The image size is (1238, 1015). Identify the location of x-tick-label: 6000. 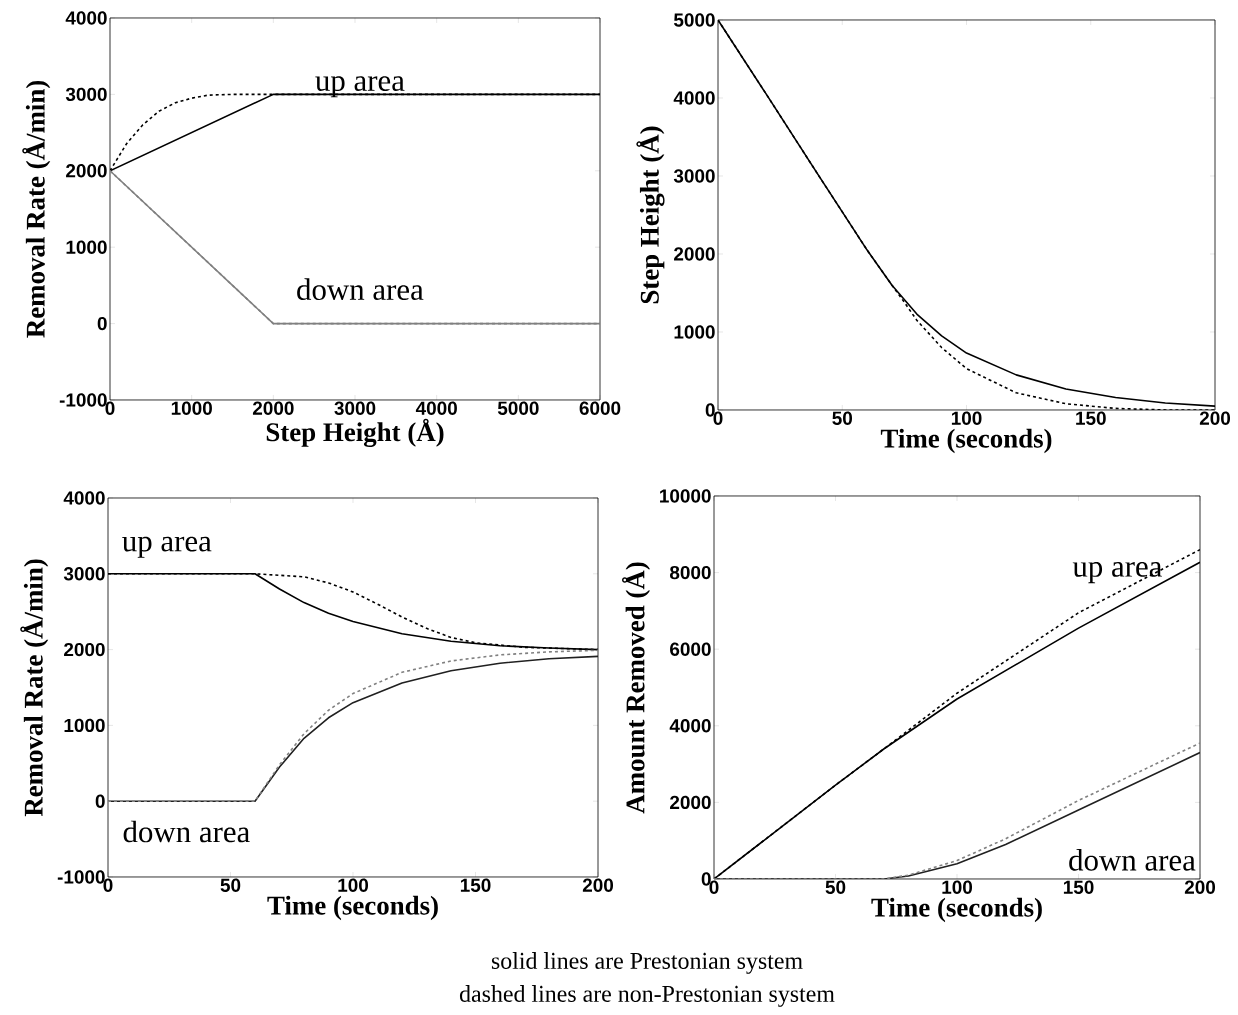
(600, 408).